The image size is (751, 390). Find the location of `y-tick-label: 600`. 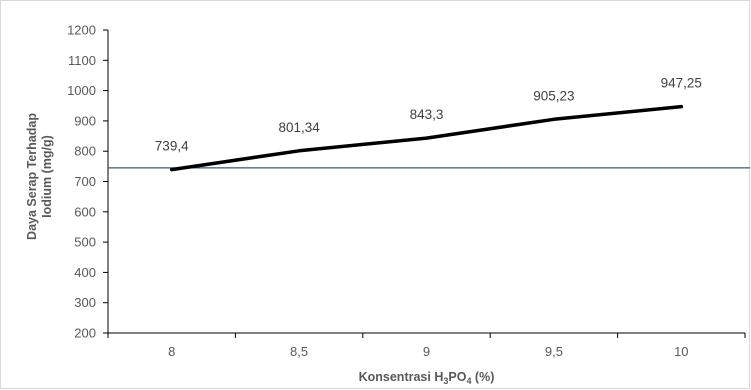

y-tick-label: 600 is located at coordinates (85, 211).